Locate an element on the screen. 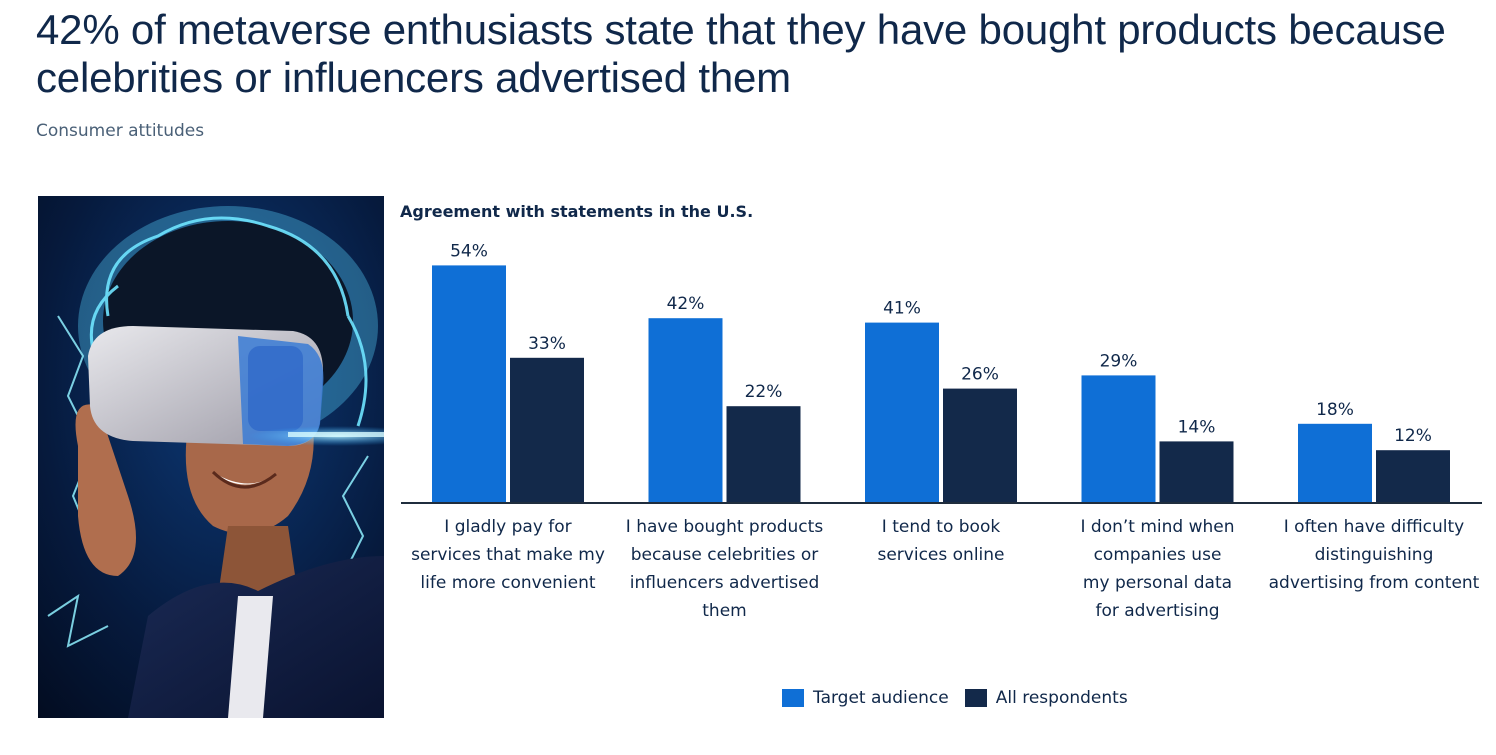 This screenshot has width=1496, height=755. legend-item-all: All respondents is located at coordinates (1046, 698).